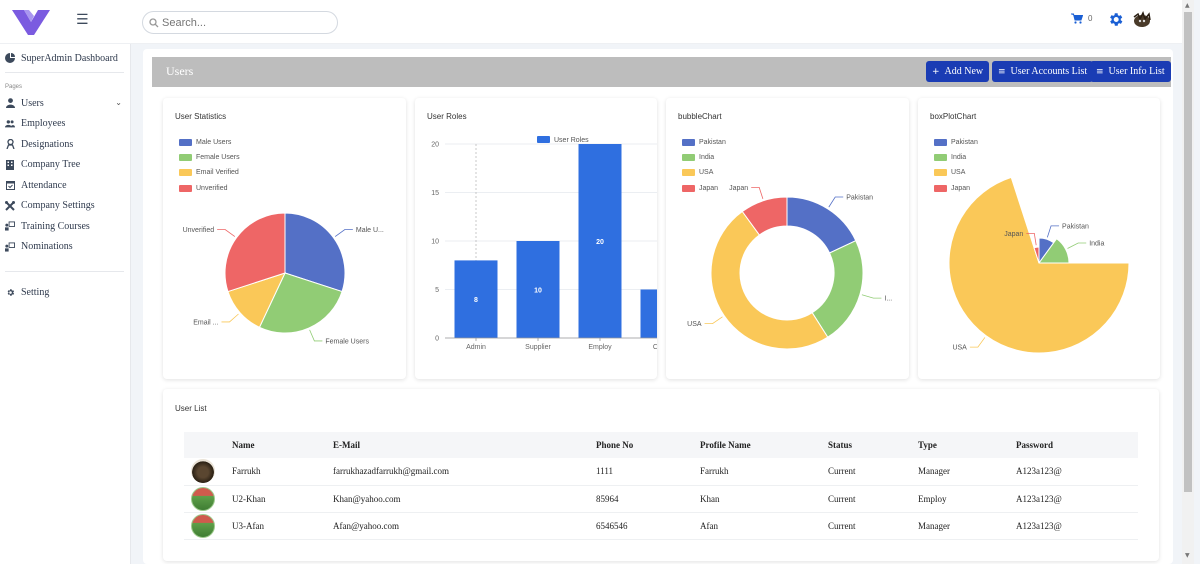 The height and width of the screenshot is (564, 1200). Describe the element at coordinates (1187, 5) in the screenshot. I see `scroll-up-icon: ▲` at that location.